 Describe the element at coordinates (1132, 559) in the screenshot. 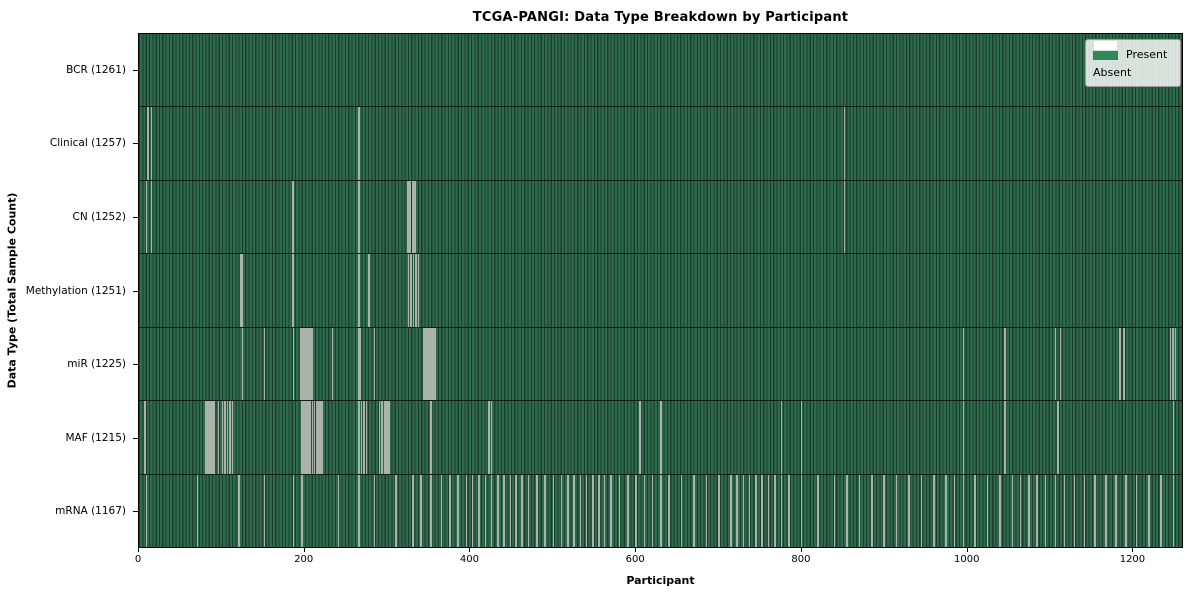

I see `x-tick-label: 1200` at that location.